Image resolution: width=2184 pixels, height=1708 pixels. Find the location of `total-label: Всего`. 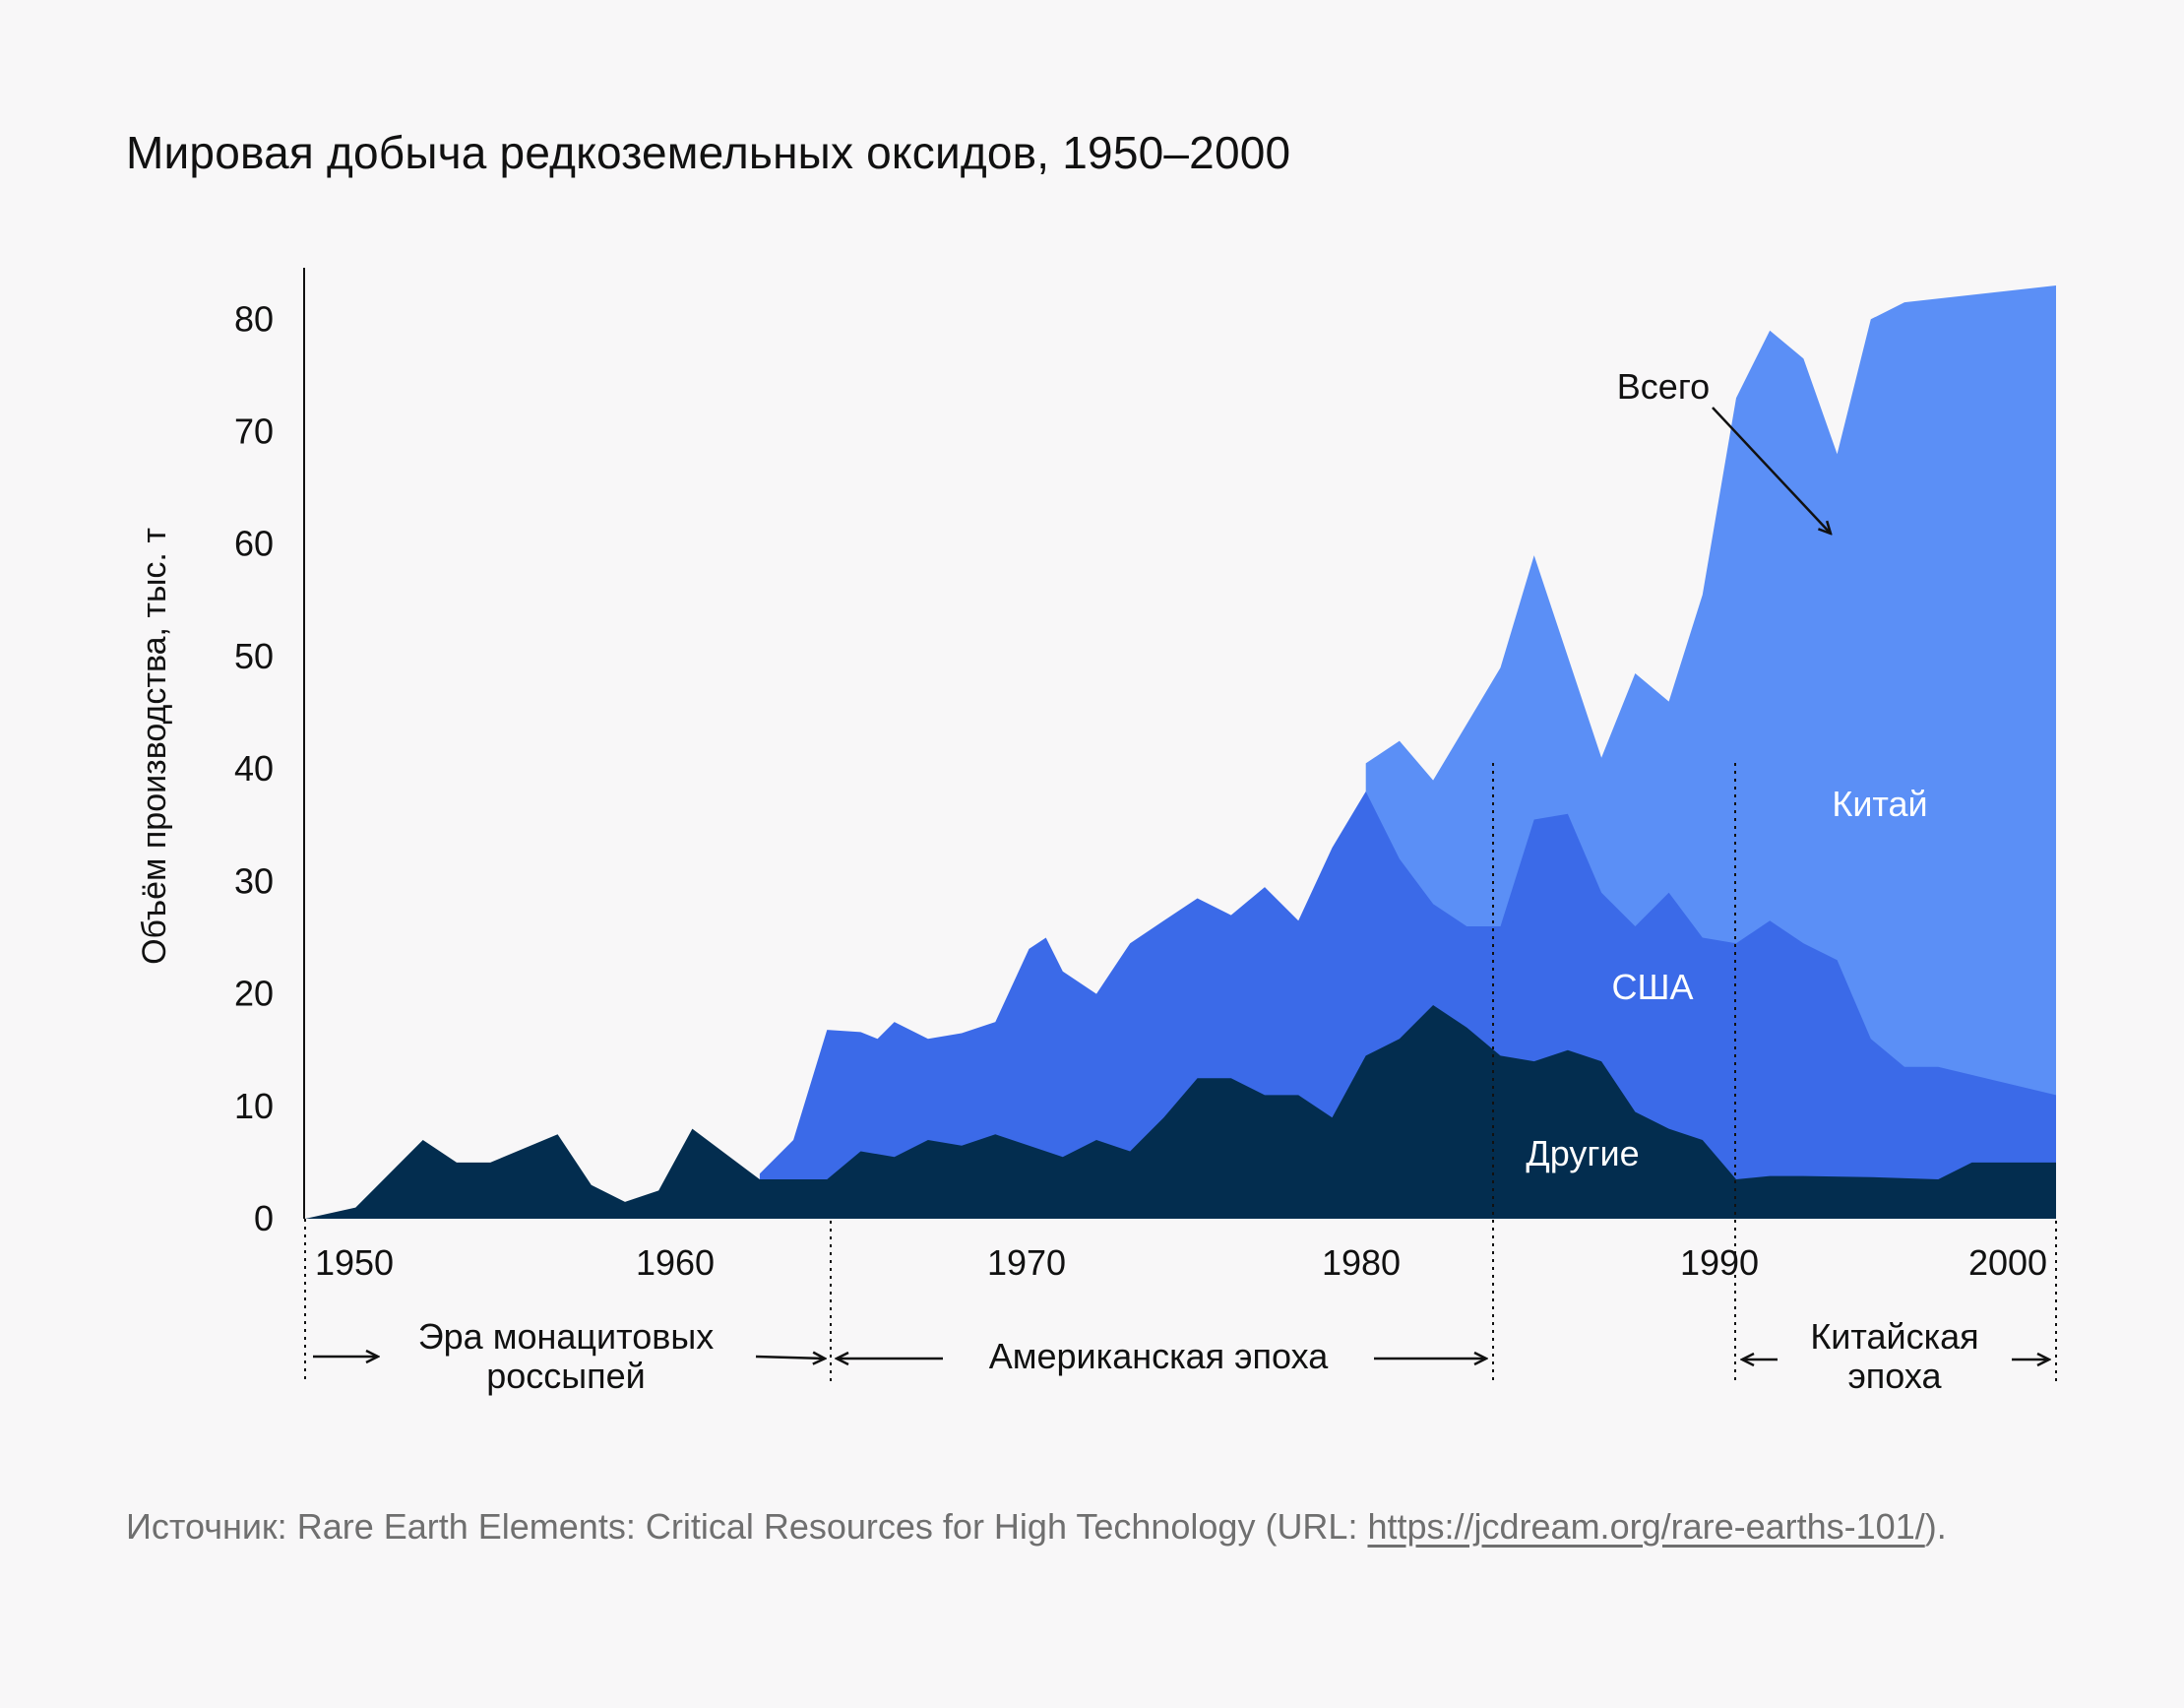

total-label: Всего is located at coordinates (1663, 386).